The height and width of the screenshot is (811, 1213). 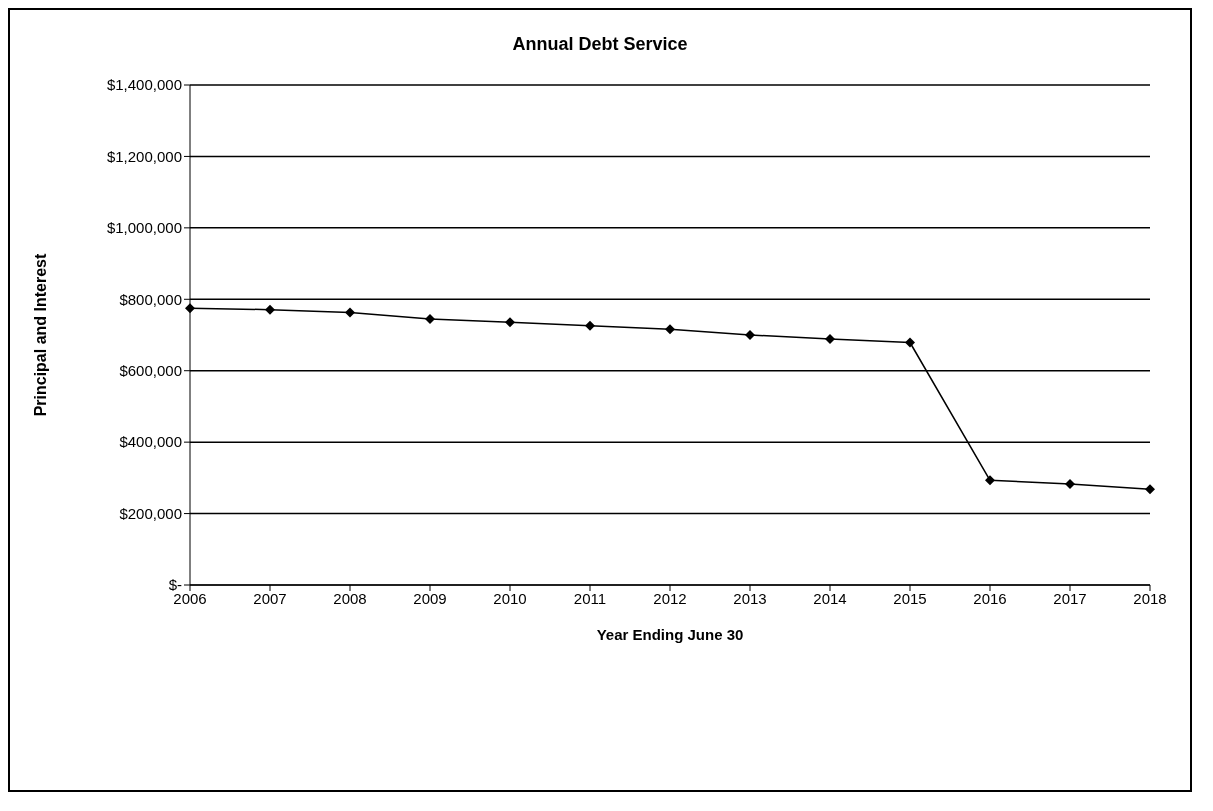 What do you see at coordinates (175, 585) in the screenshot?
I see `y-tick-label: $-` at bounding box center [175, 585].